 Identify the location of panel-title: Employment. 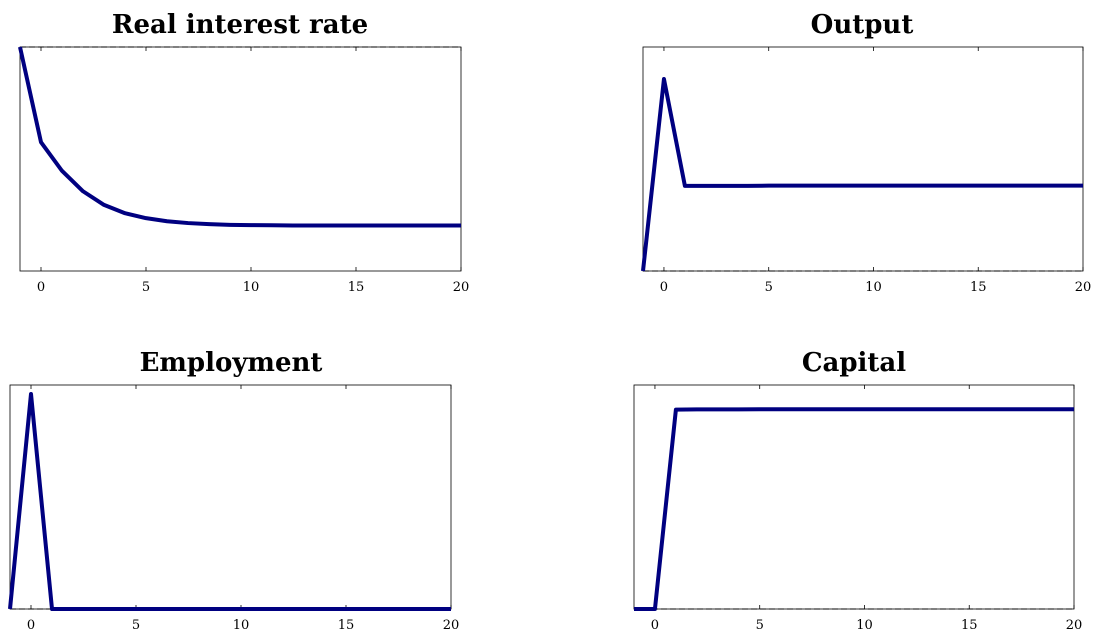
(231, 363).